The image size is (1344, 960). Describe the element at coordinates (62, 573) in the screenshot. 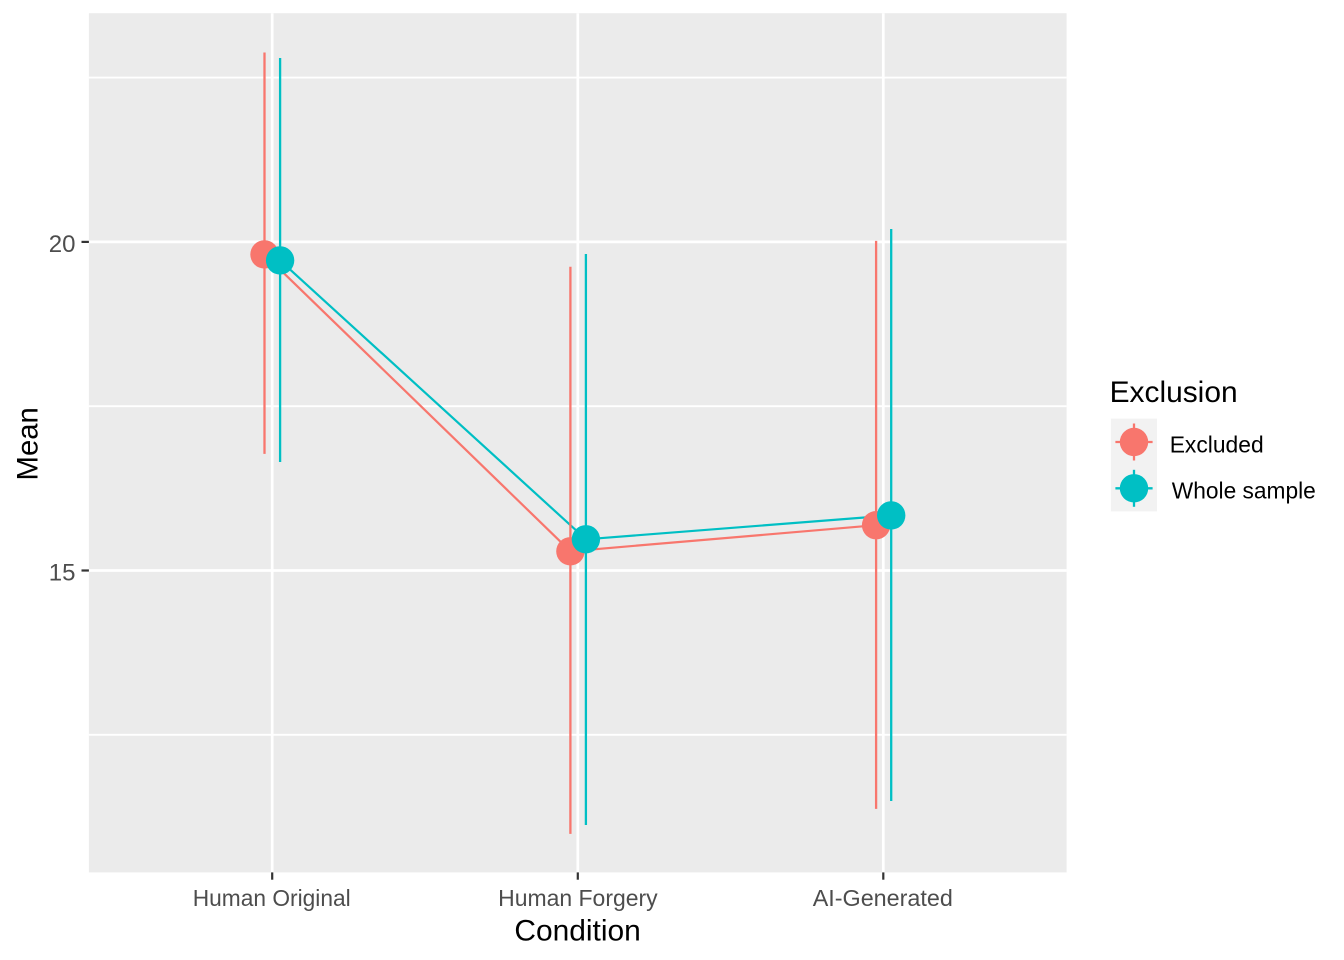

I see `svg-text: 15` at that location.